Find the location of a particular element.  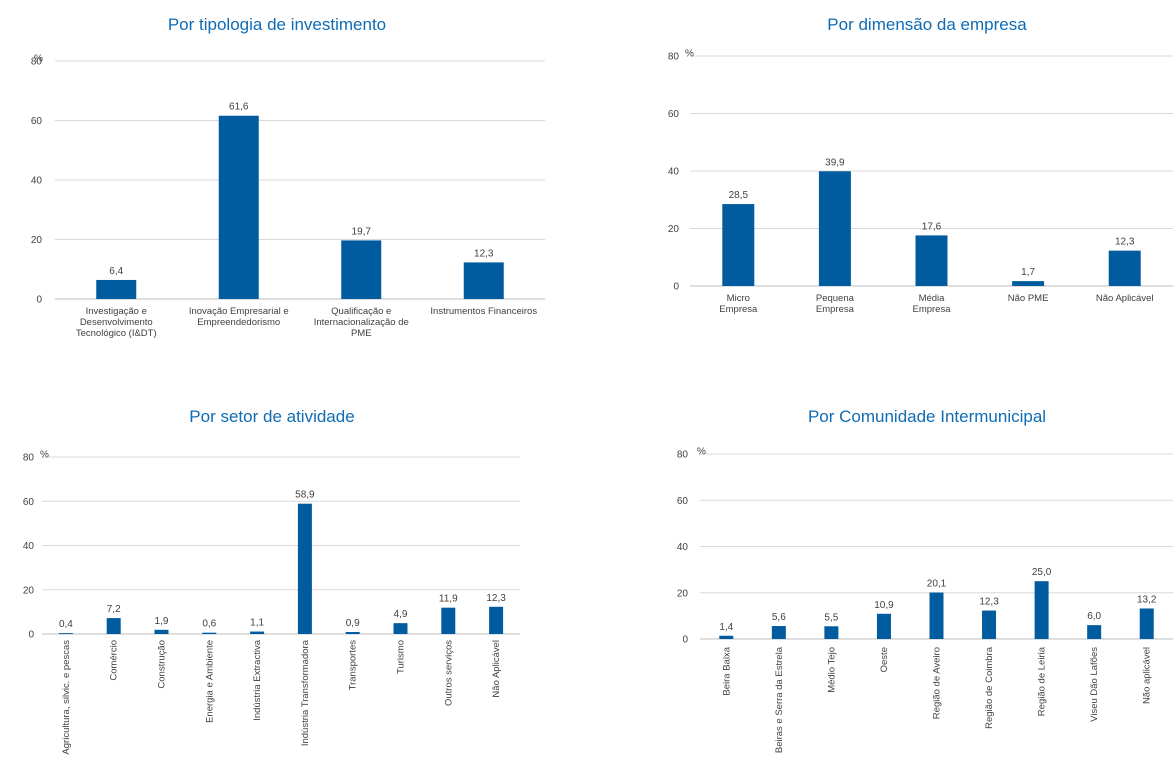

data-label: 5,5 is located at coordinates (831, 617).